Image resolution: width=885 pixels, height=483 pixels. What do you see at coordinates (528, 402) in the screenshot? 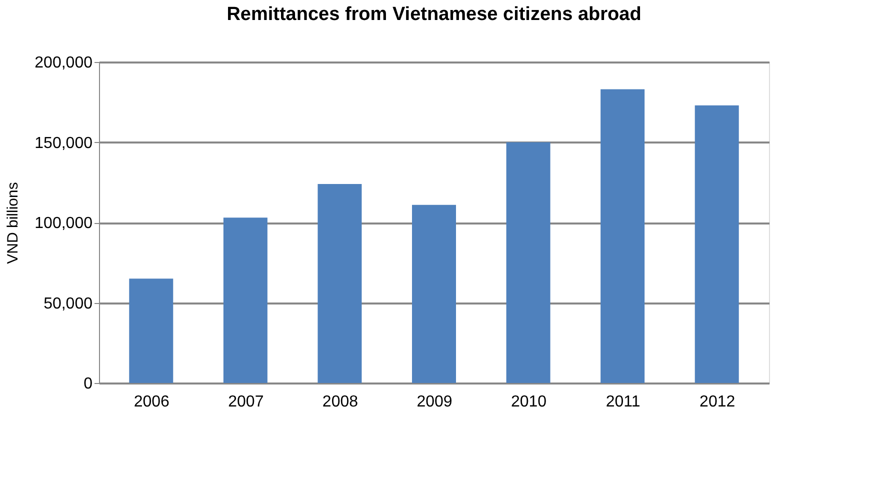
I see `x-tick-label: 2010` at bounding box center [528, 402].